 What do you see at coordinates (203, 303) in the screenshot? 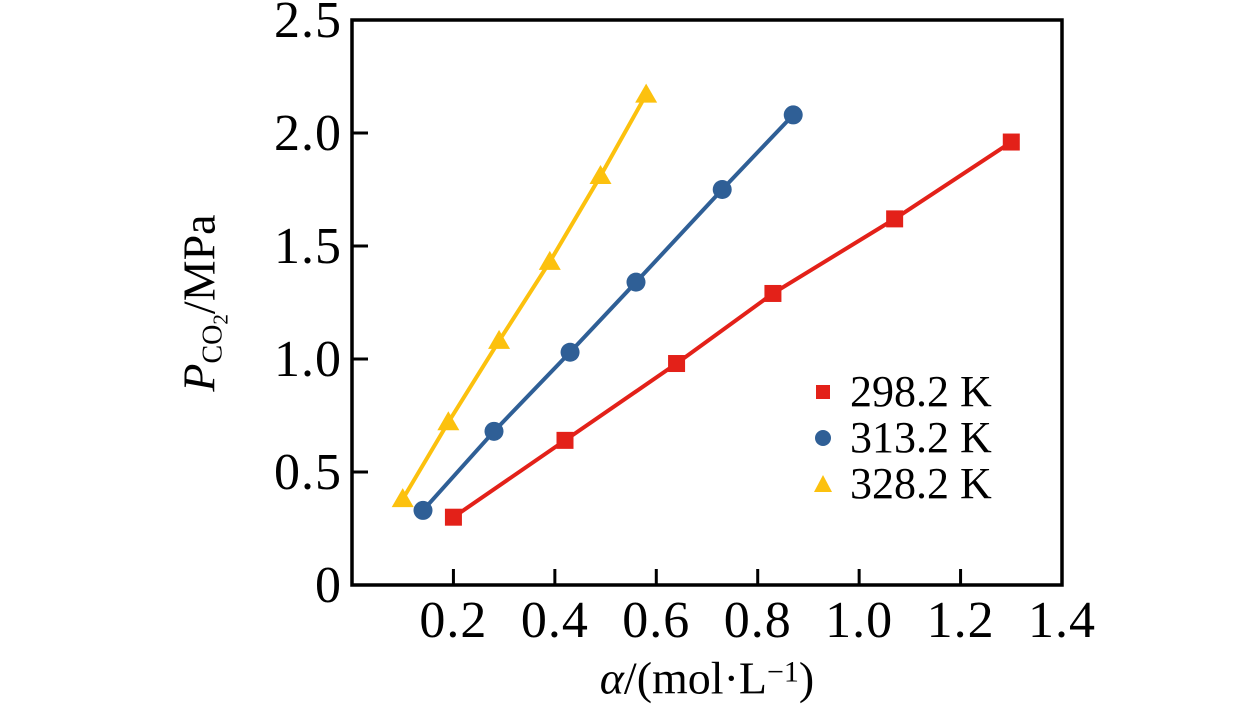
I see `y-axis-title: PCO2/MPa` at bounding box center [203, 303].